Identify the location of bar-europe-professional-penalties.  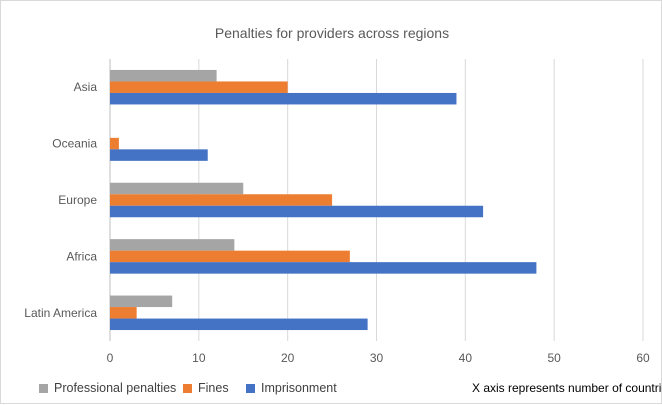
(177, 188).